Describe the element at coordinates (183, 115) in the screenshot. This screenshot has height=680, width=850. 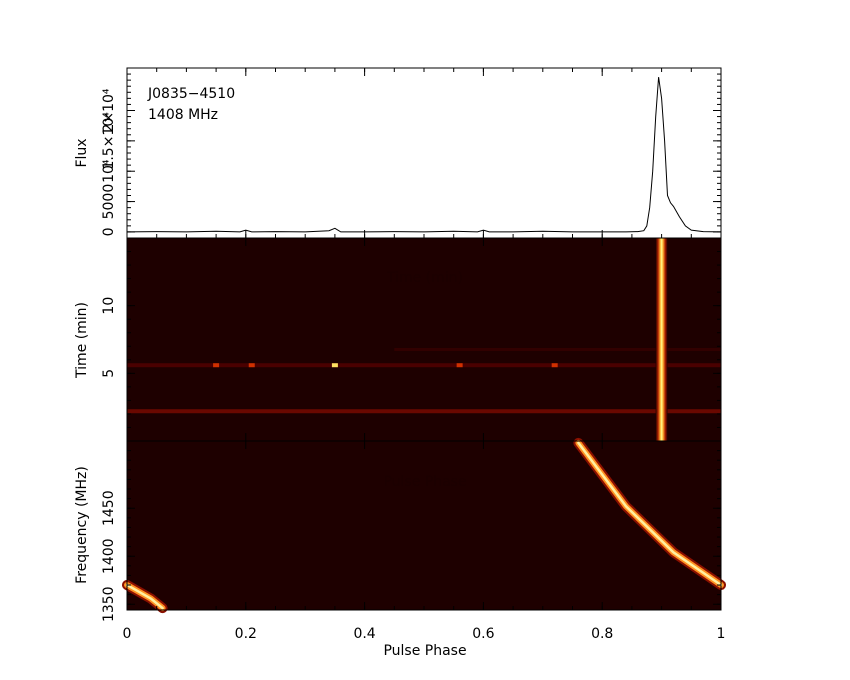
I see `observing-frequency-label: 1408 MHz` at that location.